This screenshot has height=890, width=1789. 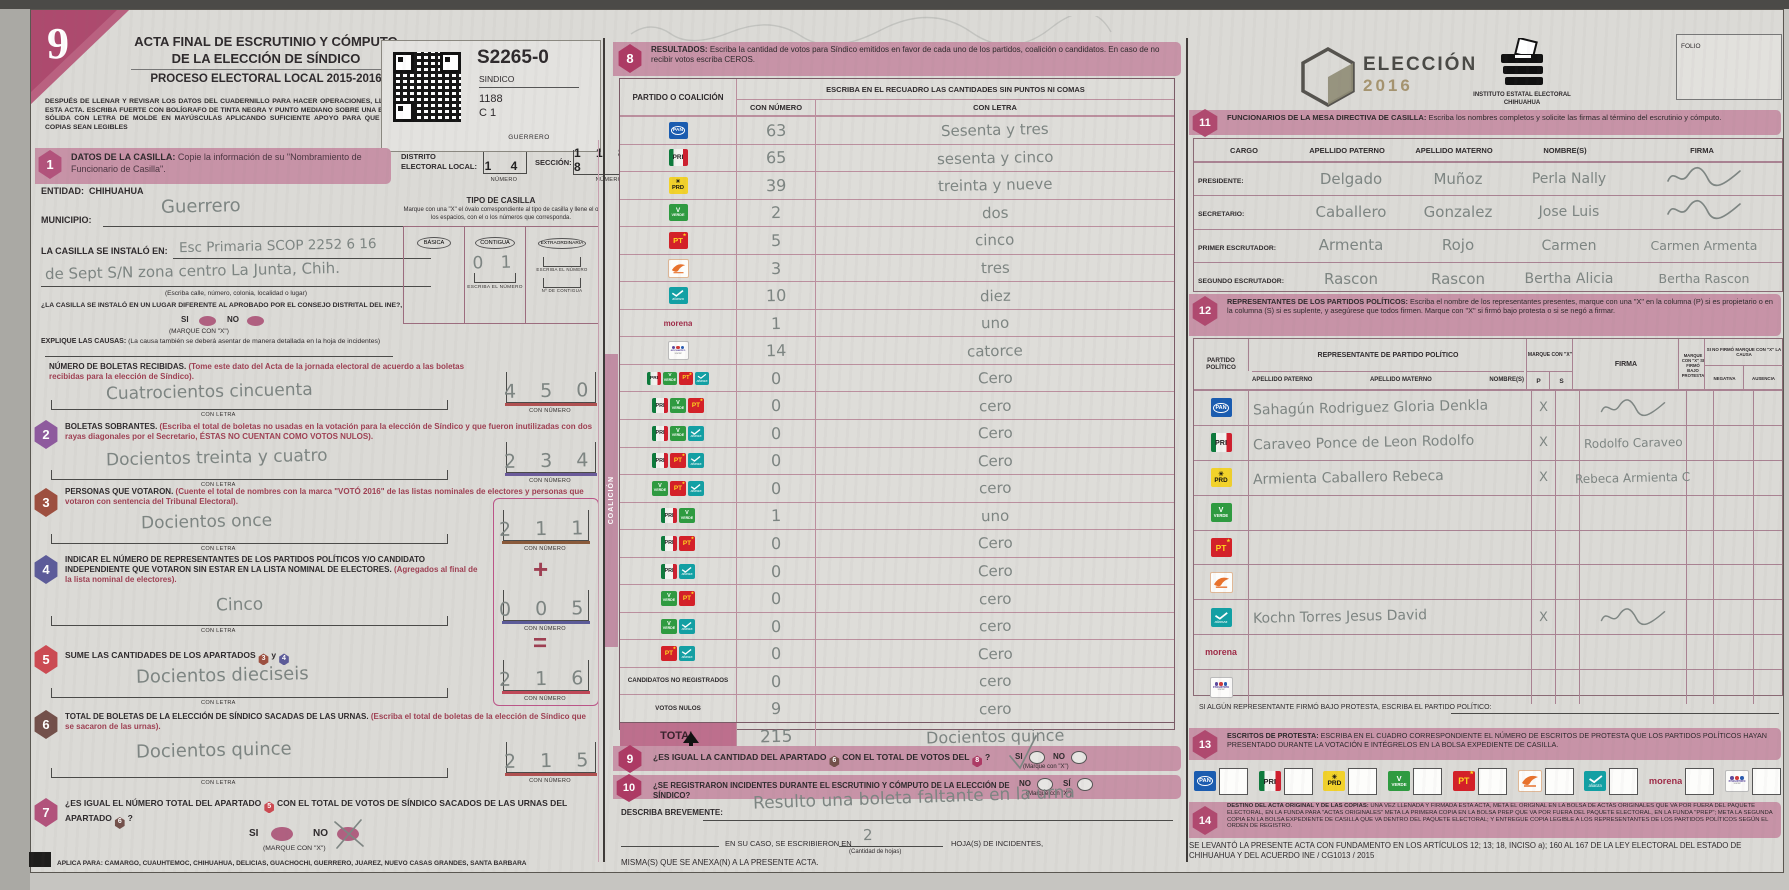 I want to click on firma-cell, so click(x=1632, y=652).